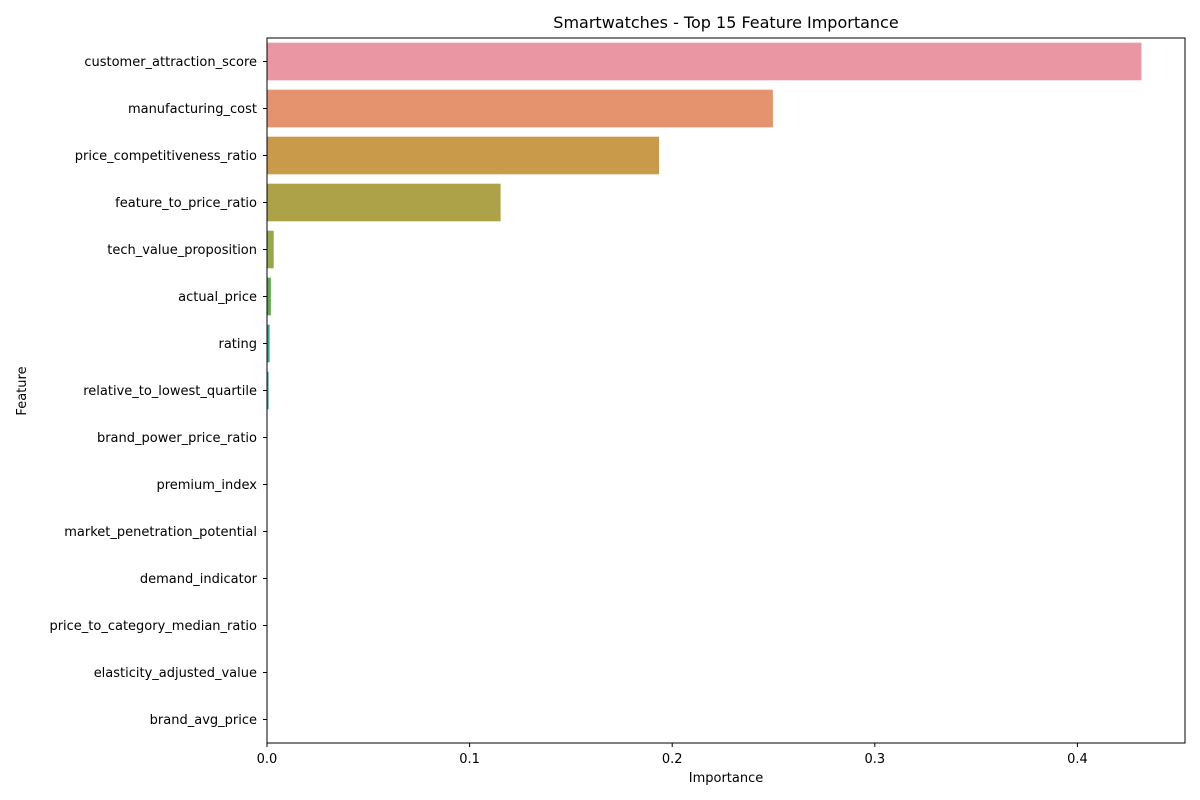 The image size is (1200, 800). What do you see at coordinates (874, 759) in the screenshot?
I see `x-tick-label: 0.3` at bounding box center [874, 759].